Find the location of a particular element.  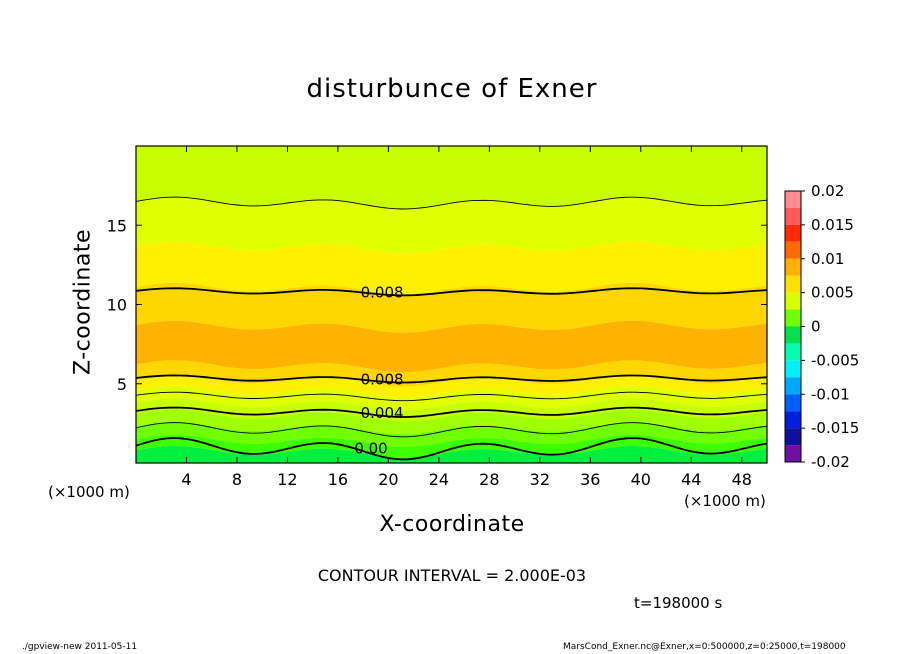

x-axis-unit-left: (×1000 m) is located at coordinates (89, 492).